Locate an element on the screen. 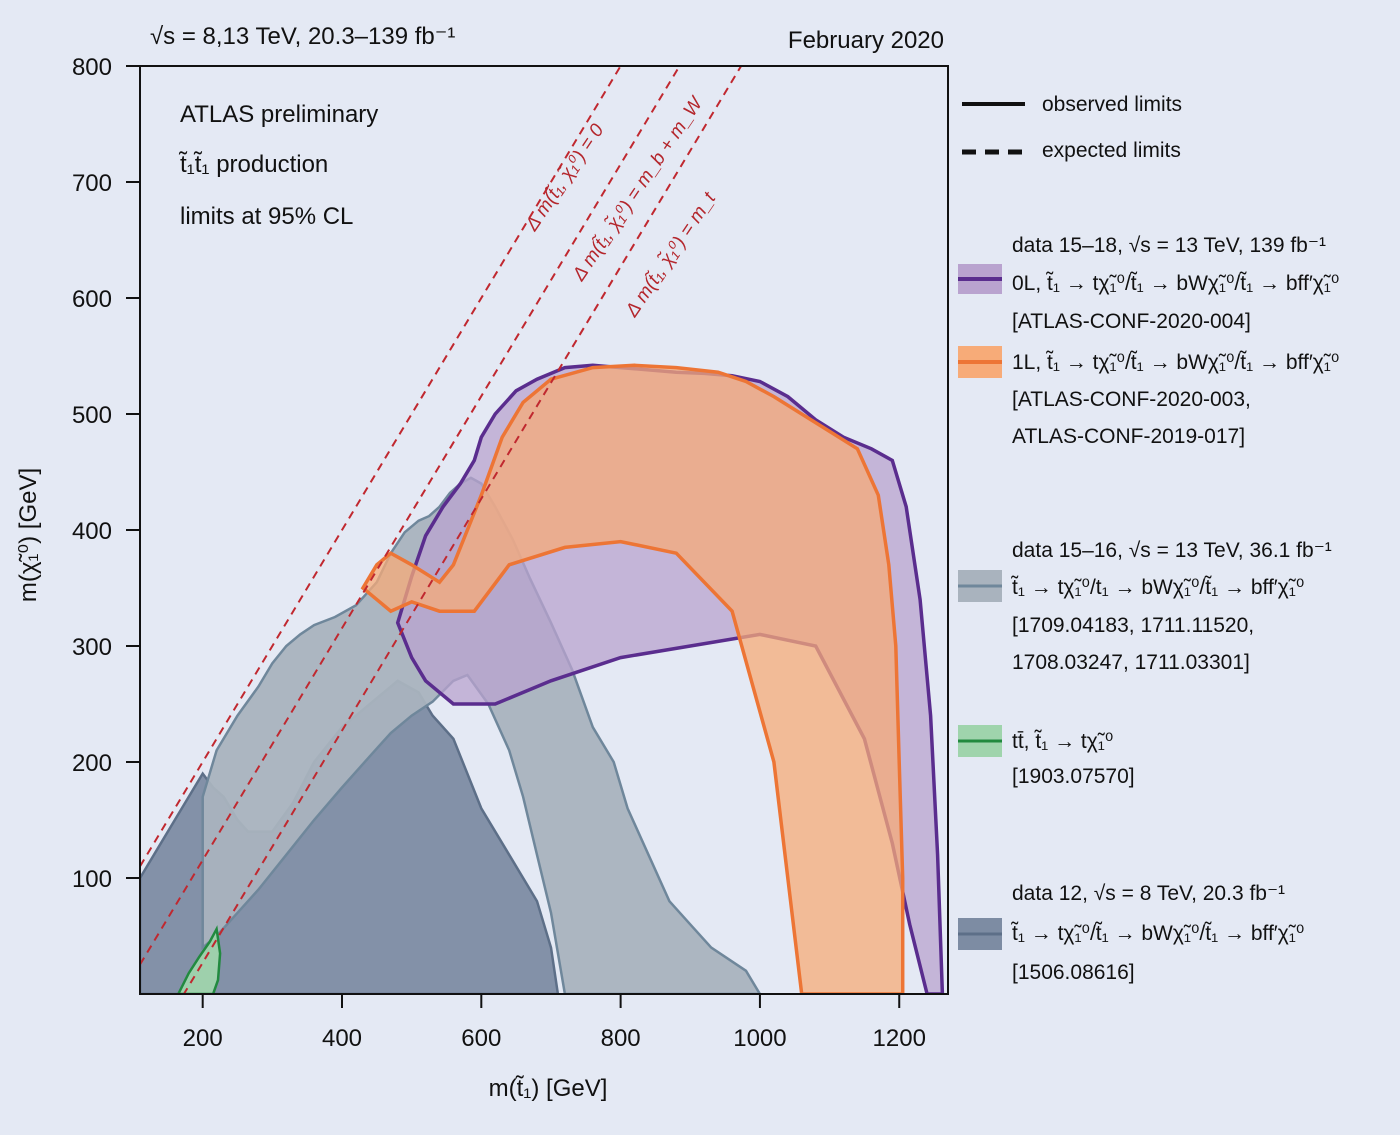  y-tick-label: 500 is located at coordinates (92, 415).